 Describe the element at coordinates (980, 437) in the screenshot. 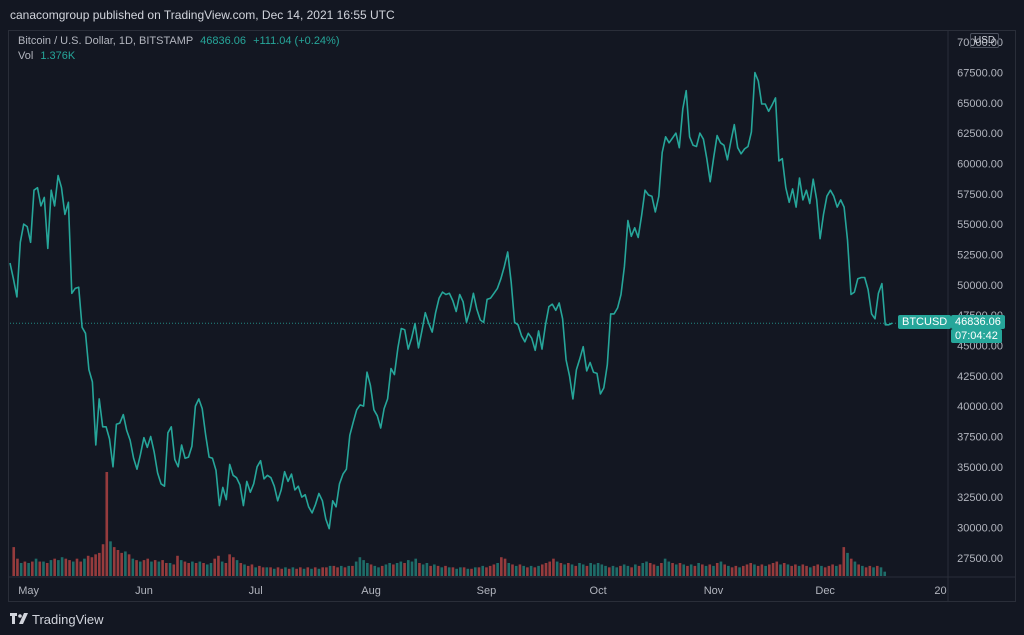

I see `y-tick-label: 37500.00` at that location.